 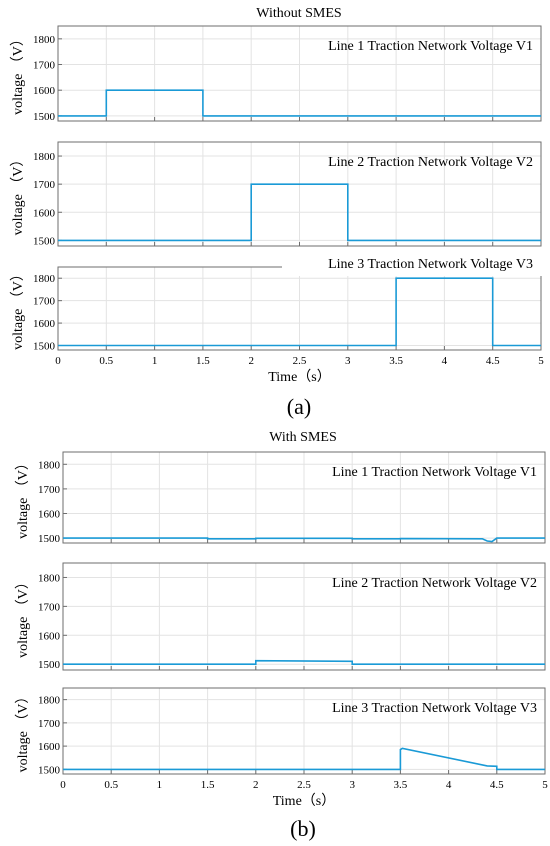 I want to click on c2-y-axis-label: voltage （V）, so click(x=18, y=308).